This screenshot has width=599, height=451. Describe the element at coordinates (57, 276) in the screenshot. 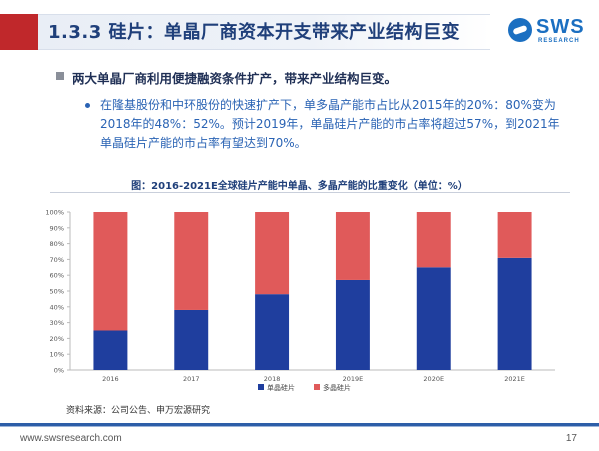

I see `y-tick-label: 60%` at that location.